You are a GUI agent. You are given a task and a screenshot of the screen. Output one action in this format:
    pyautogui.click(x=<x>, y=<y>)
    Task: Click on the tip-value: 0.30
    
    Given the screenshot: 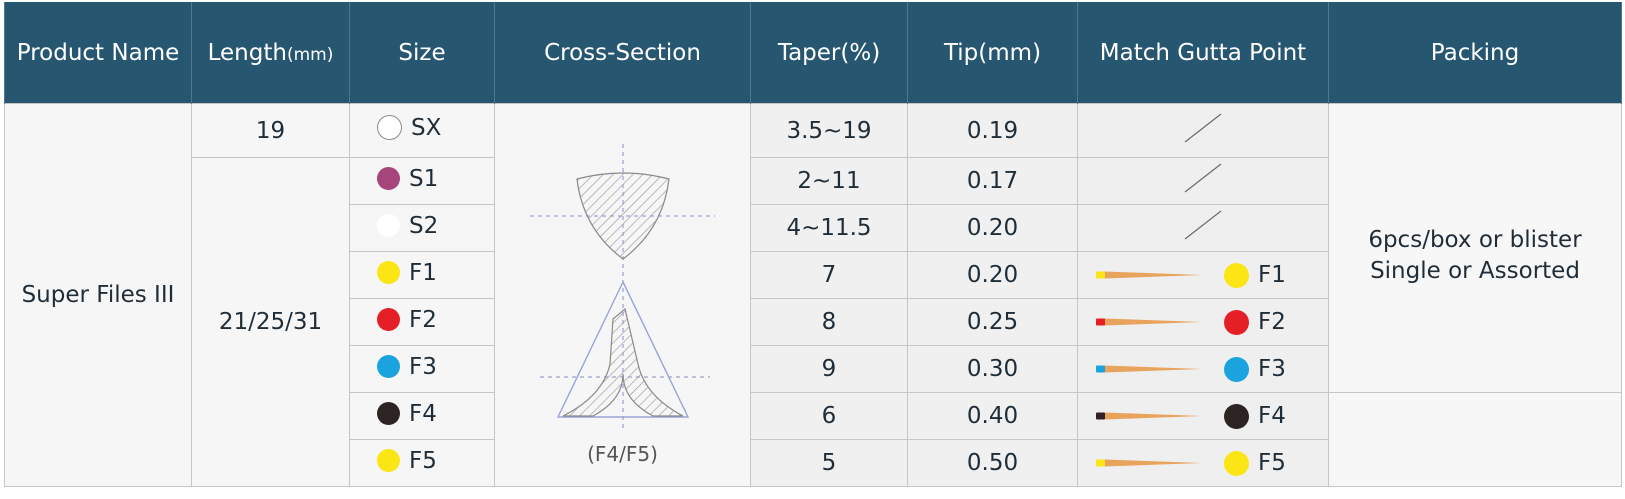 What is the action you would take?
    pyautogui.click(x=992, y=369)
    